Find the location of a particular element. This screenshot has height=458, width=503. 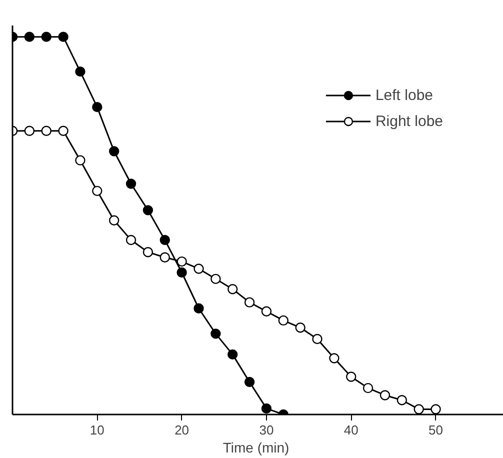

x-tick-label: 30 is located at coordinates (266, 430).